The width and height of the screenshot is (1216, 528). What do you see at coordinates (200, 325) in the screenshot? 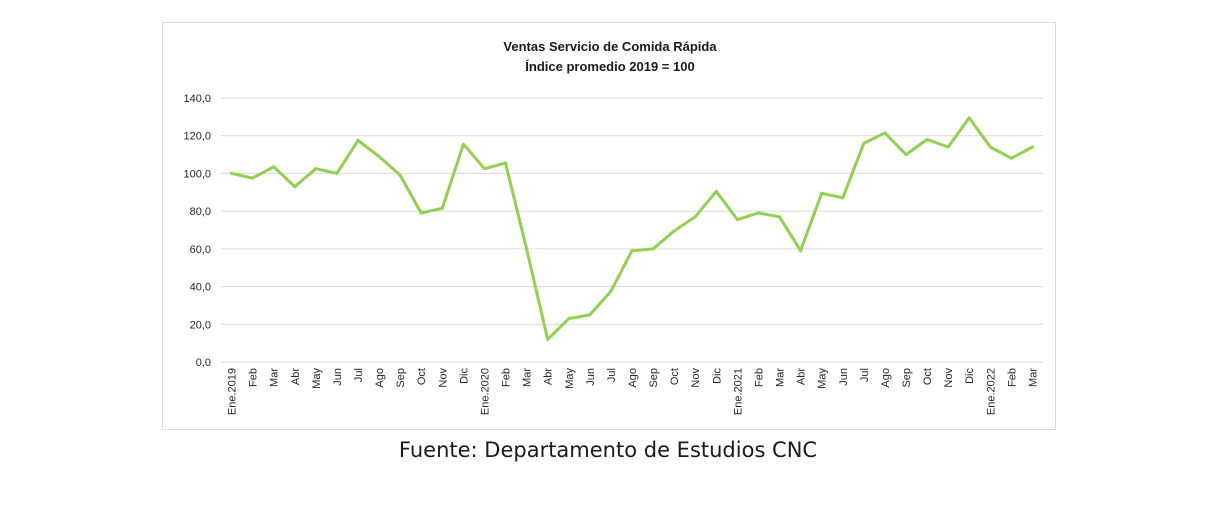
I see `y-tick-label: 20,0` at bounding box center [200, 325].